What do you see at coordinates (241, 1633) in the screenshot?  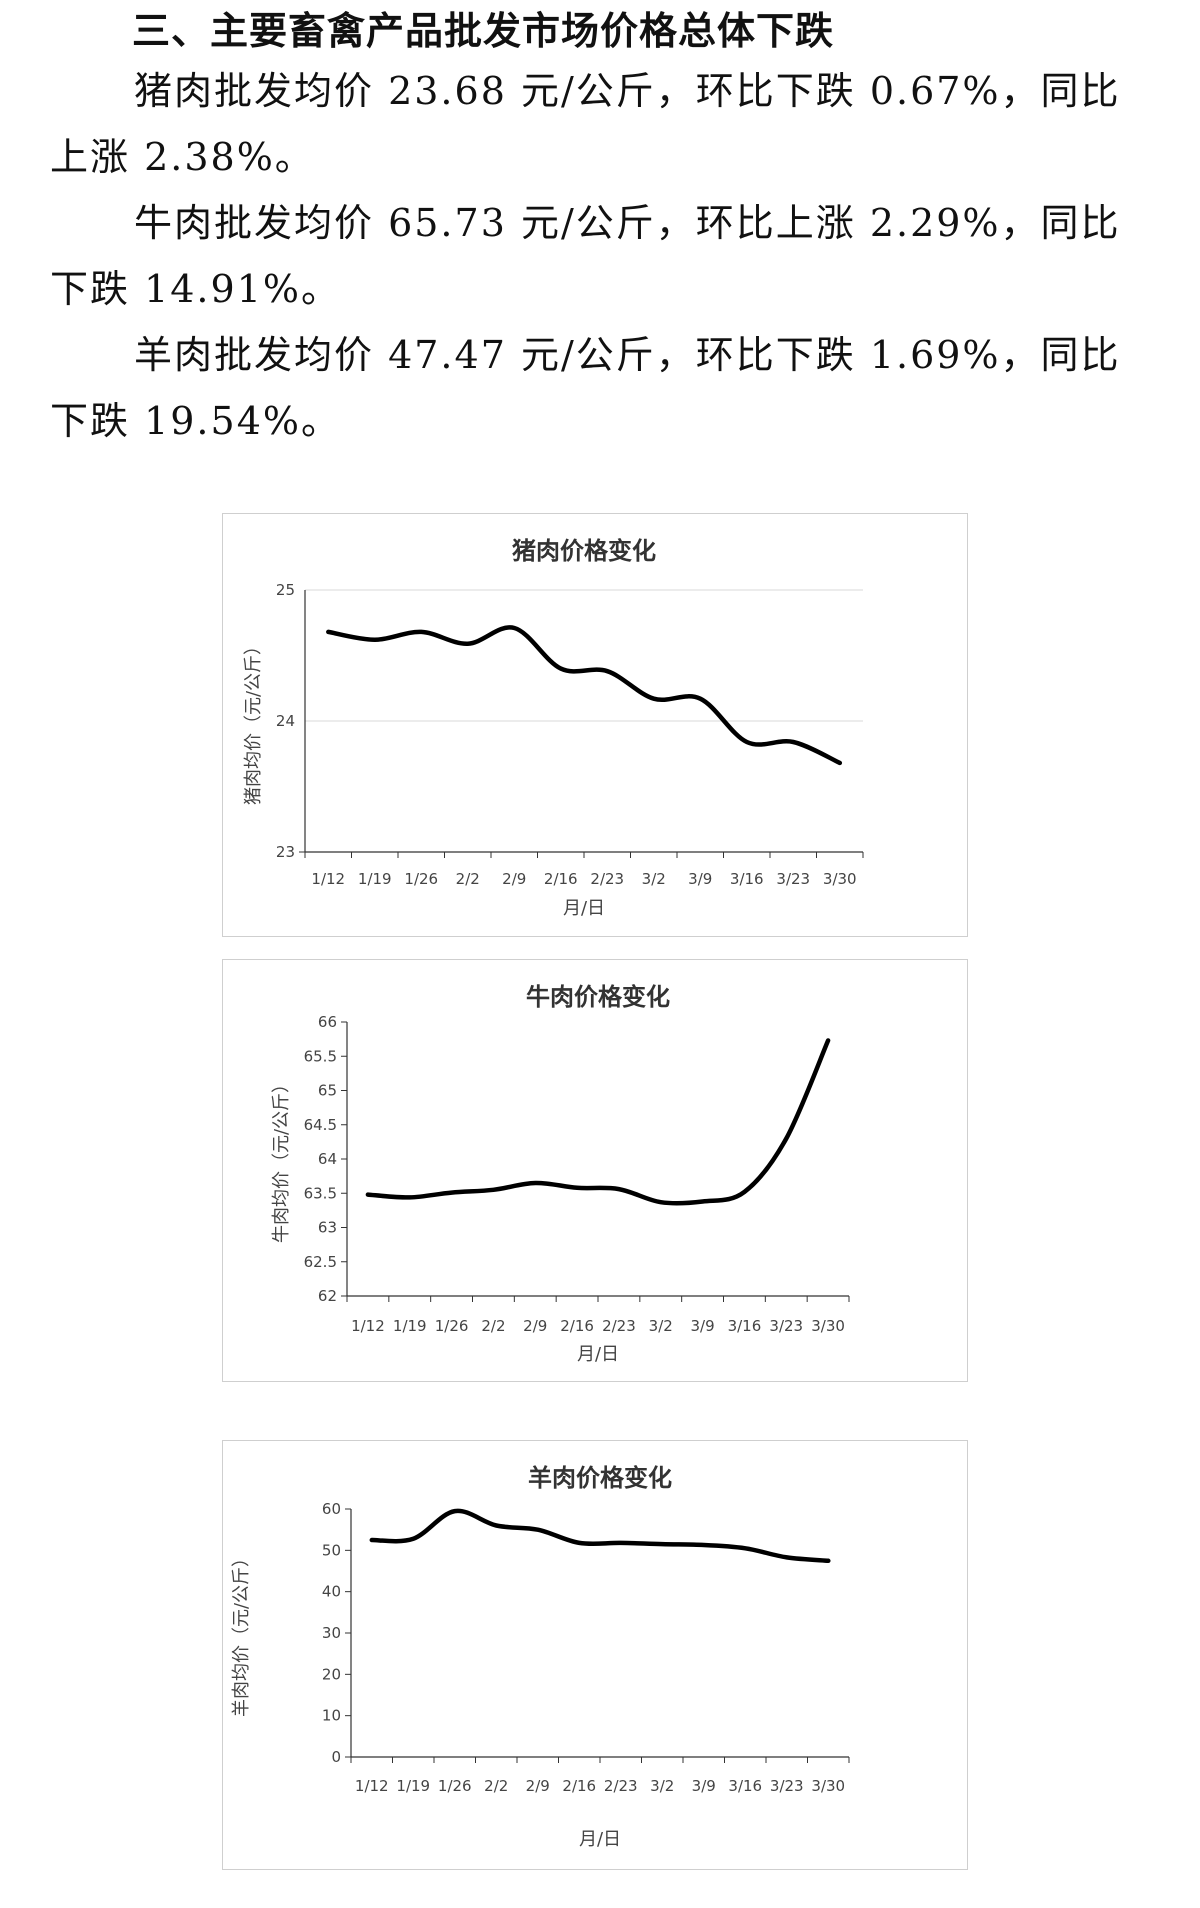 I see `y-axis-label: 羊肉均价（元/公斤）` at bounding box center [241, 1633].